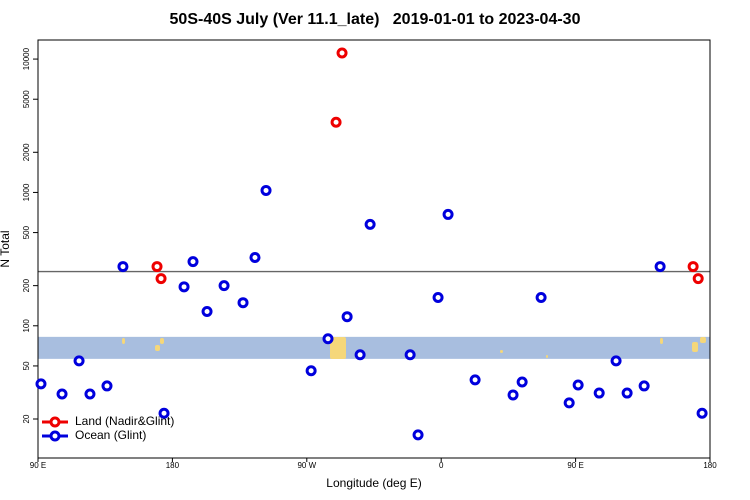 The width and height of the screenshot is (750, 500). What do you see at coordinates (26, 285) in the screenshot?
I see `y-tick-label: 200` at bounding box center [26, 285].